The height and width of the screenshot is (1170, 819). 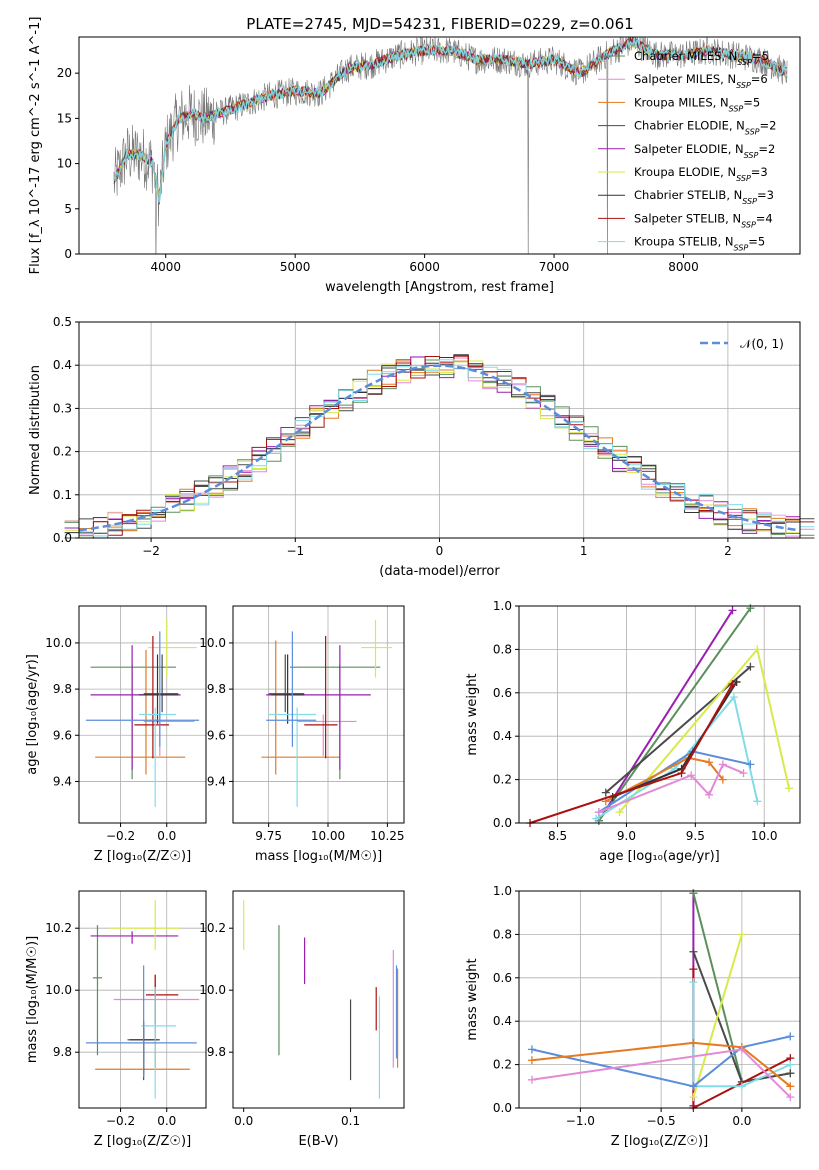 I want to click on x-tick-label: 9.75, so click(x=268, y=836).